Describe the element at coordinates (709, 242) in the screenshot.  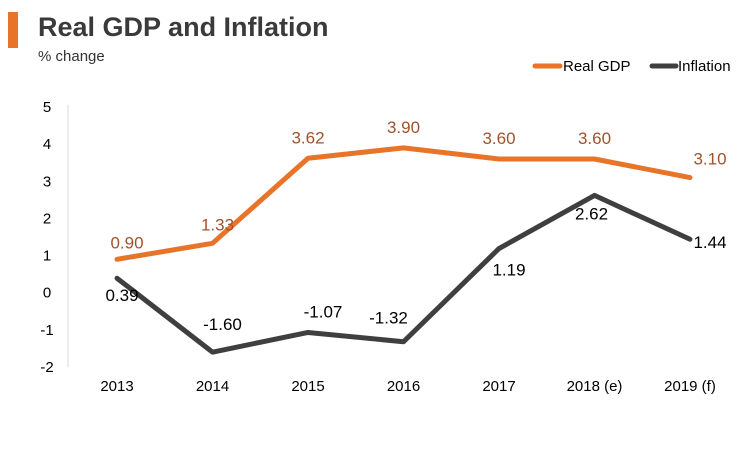
I see `data-label-inflation: 1.44` at that location.